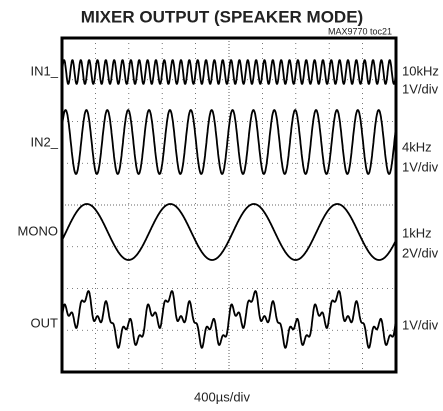 The width and height of the screenshot is (443, 411). Describe the element at coordinates (222, 396) in the screenshot. I see `x-label: 400µs/div` at that location.